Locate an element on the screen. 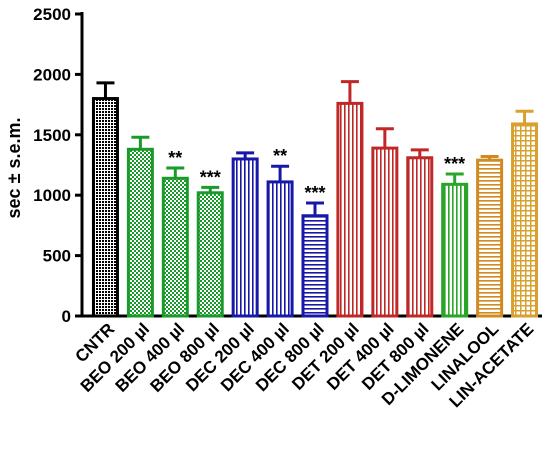 This screenshot has width=550, height=449. y-tick-label: 1000 is located at coordinates (52, 195).